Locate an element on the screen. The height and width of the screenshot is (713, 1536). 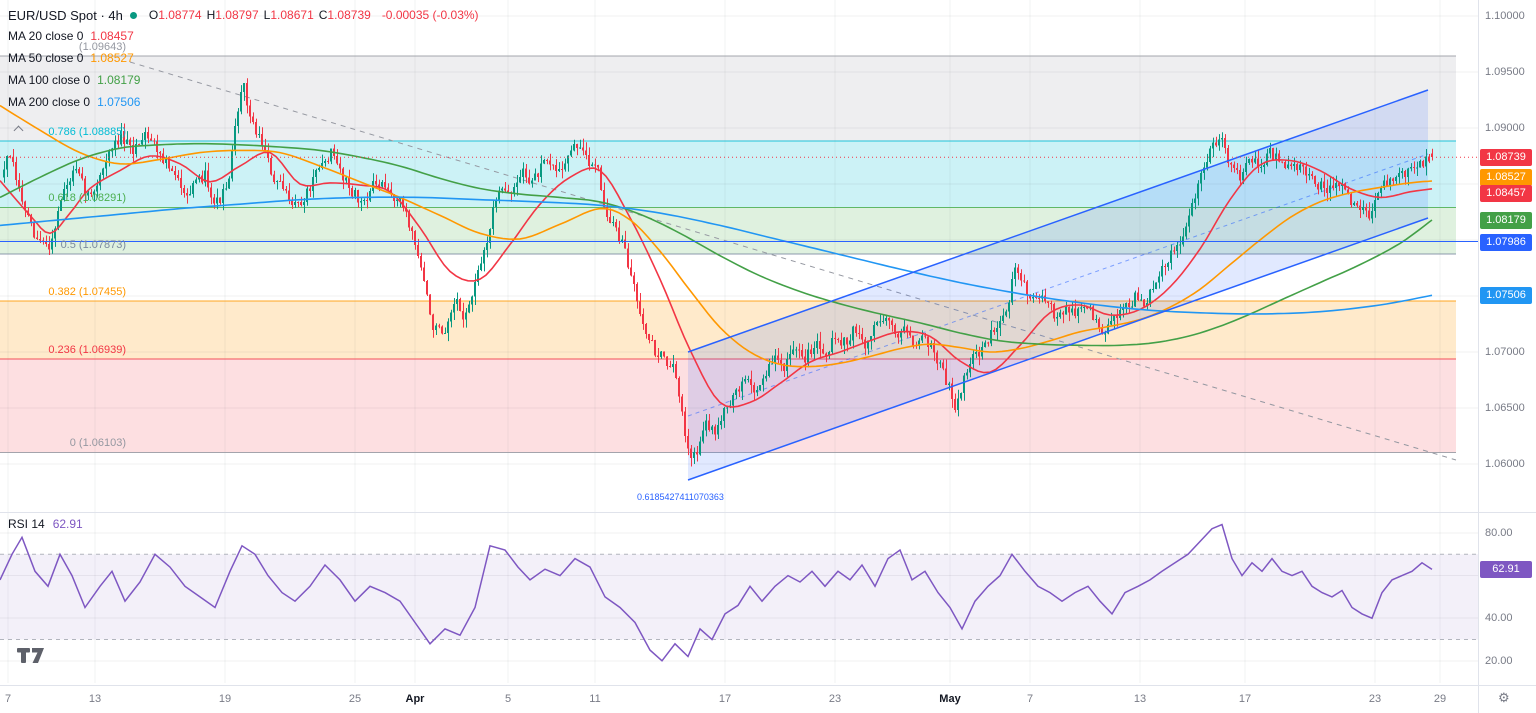
time-axis: 7 13 19 25 Apr 5 11 17 23 May 7 13 17 23 29 is located at coordinates (739, 699).